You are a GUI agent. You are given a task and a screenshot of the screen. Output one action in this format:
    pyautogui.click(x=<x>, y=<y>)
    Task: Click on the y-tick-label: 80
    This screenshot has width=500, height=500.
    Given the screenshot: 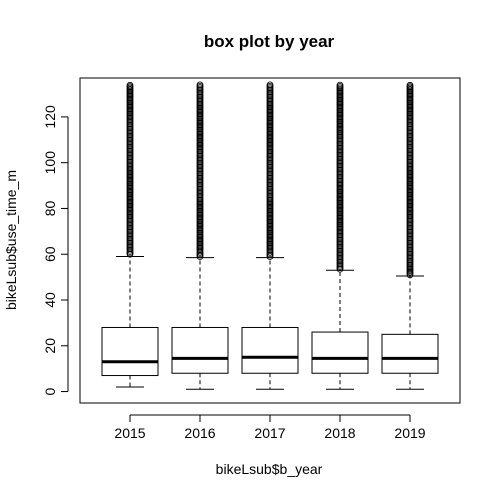 What is the action you would take?
    pyautogui.click(x=50, y=208)
    